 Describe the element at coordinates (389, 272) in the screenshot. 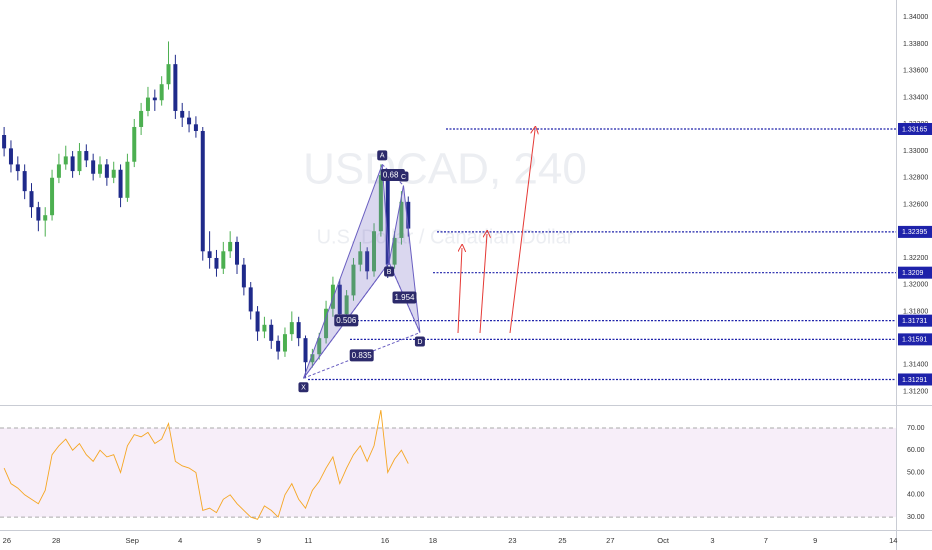

I see `pattern-point-label: B` at that location.